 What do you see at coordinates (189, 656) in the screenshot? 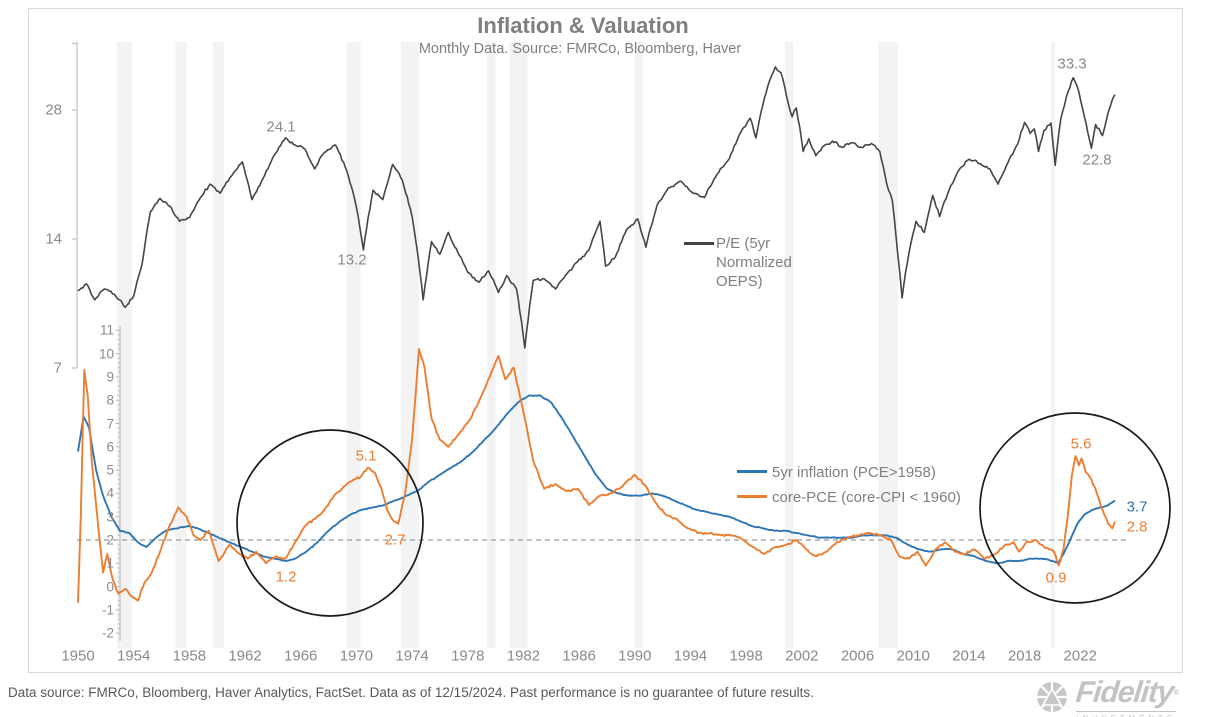
I see `x-axis-tick-label: 1958` at bounding box center [189, 656].